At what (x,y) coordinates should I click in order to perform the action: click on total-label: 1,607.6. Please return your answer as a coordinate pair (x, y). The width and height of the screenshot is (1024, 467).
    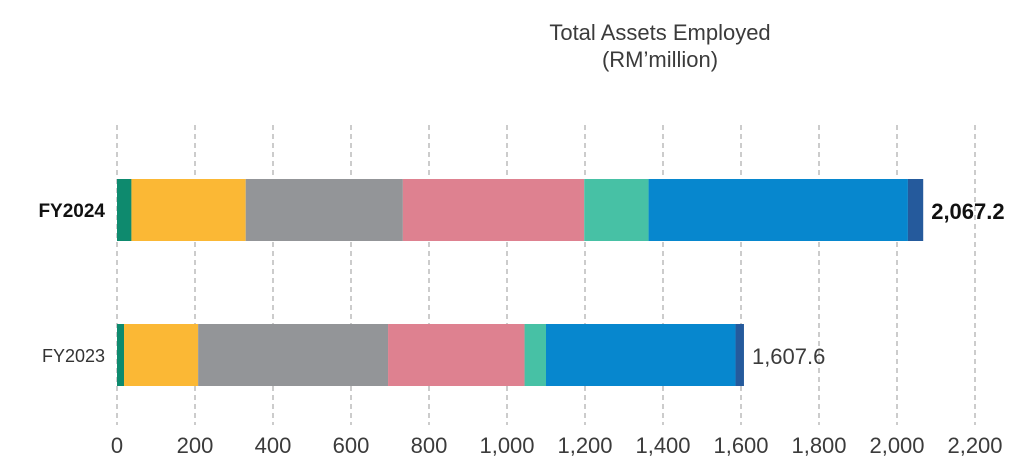
    Looking at the image, I should click on (788, 356).